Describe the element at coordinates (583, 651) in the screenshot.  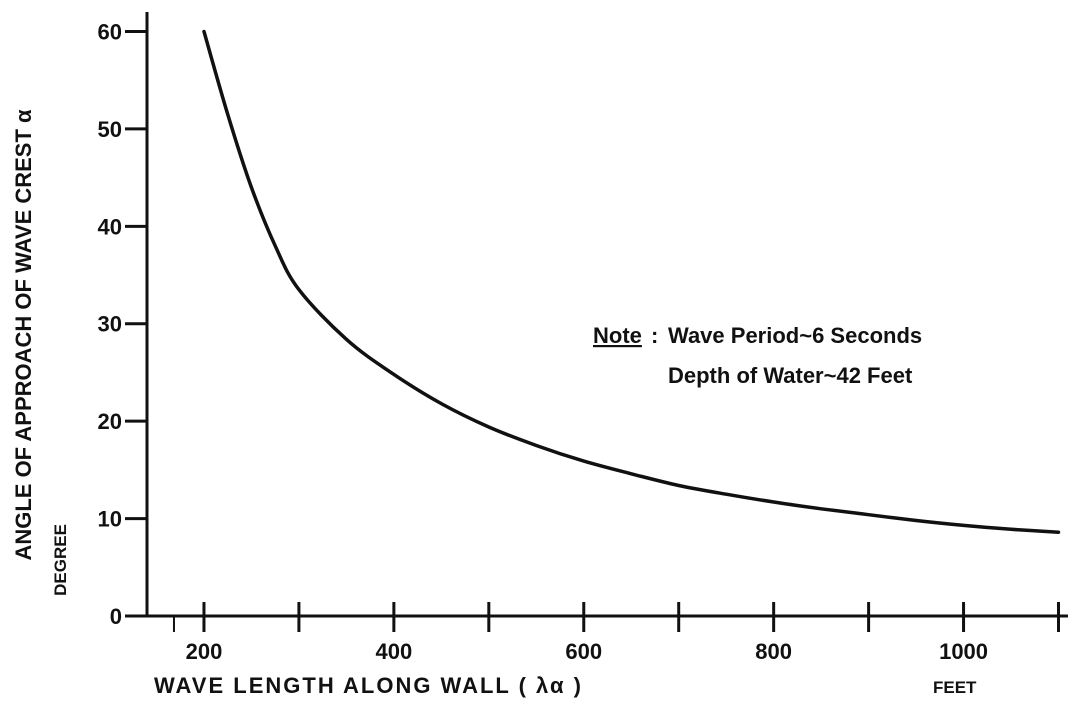
I see `x-tick-label: 600` at that location.